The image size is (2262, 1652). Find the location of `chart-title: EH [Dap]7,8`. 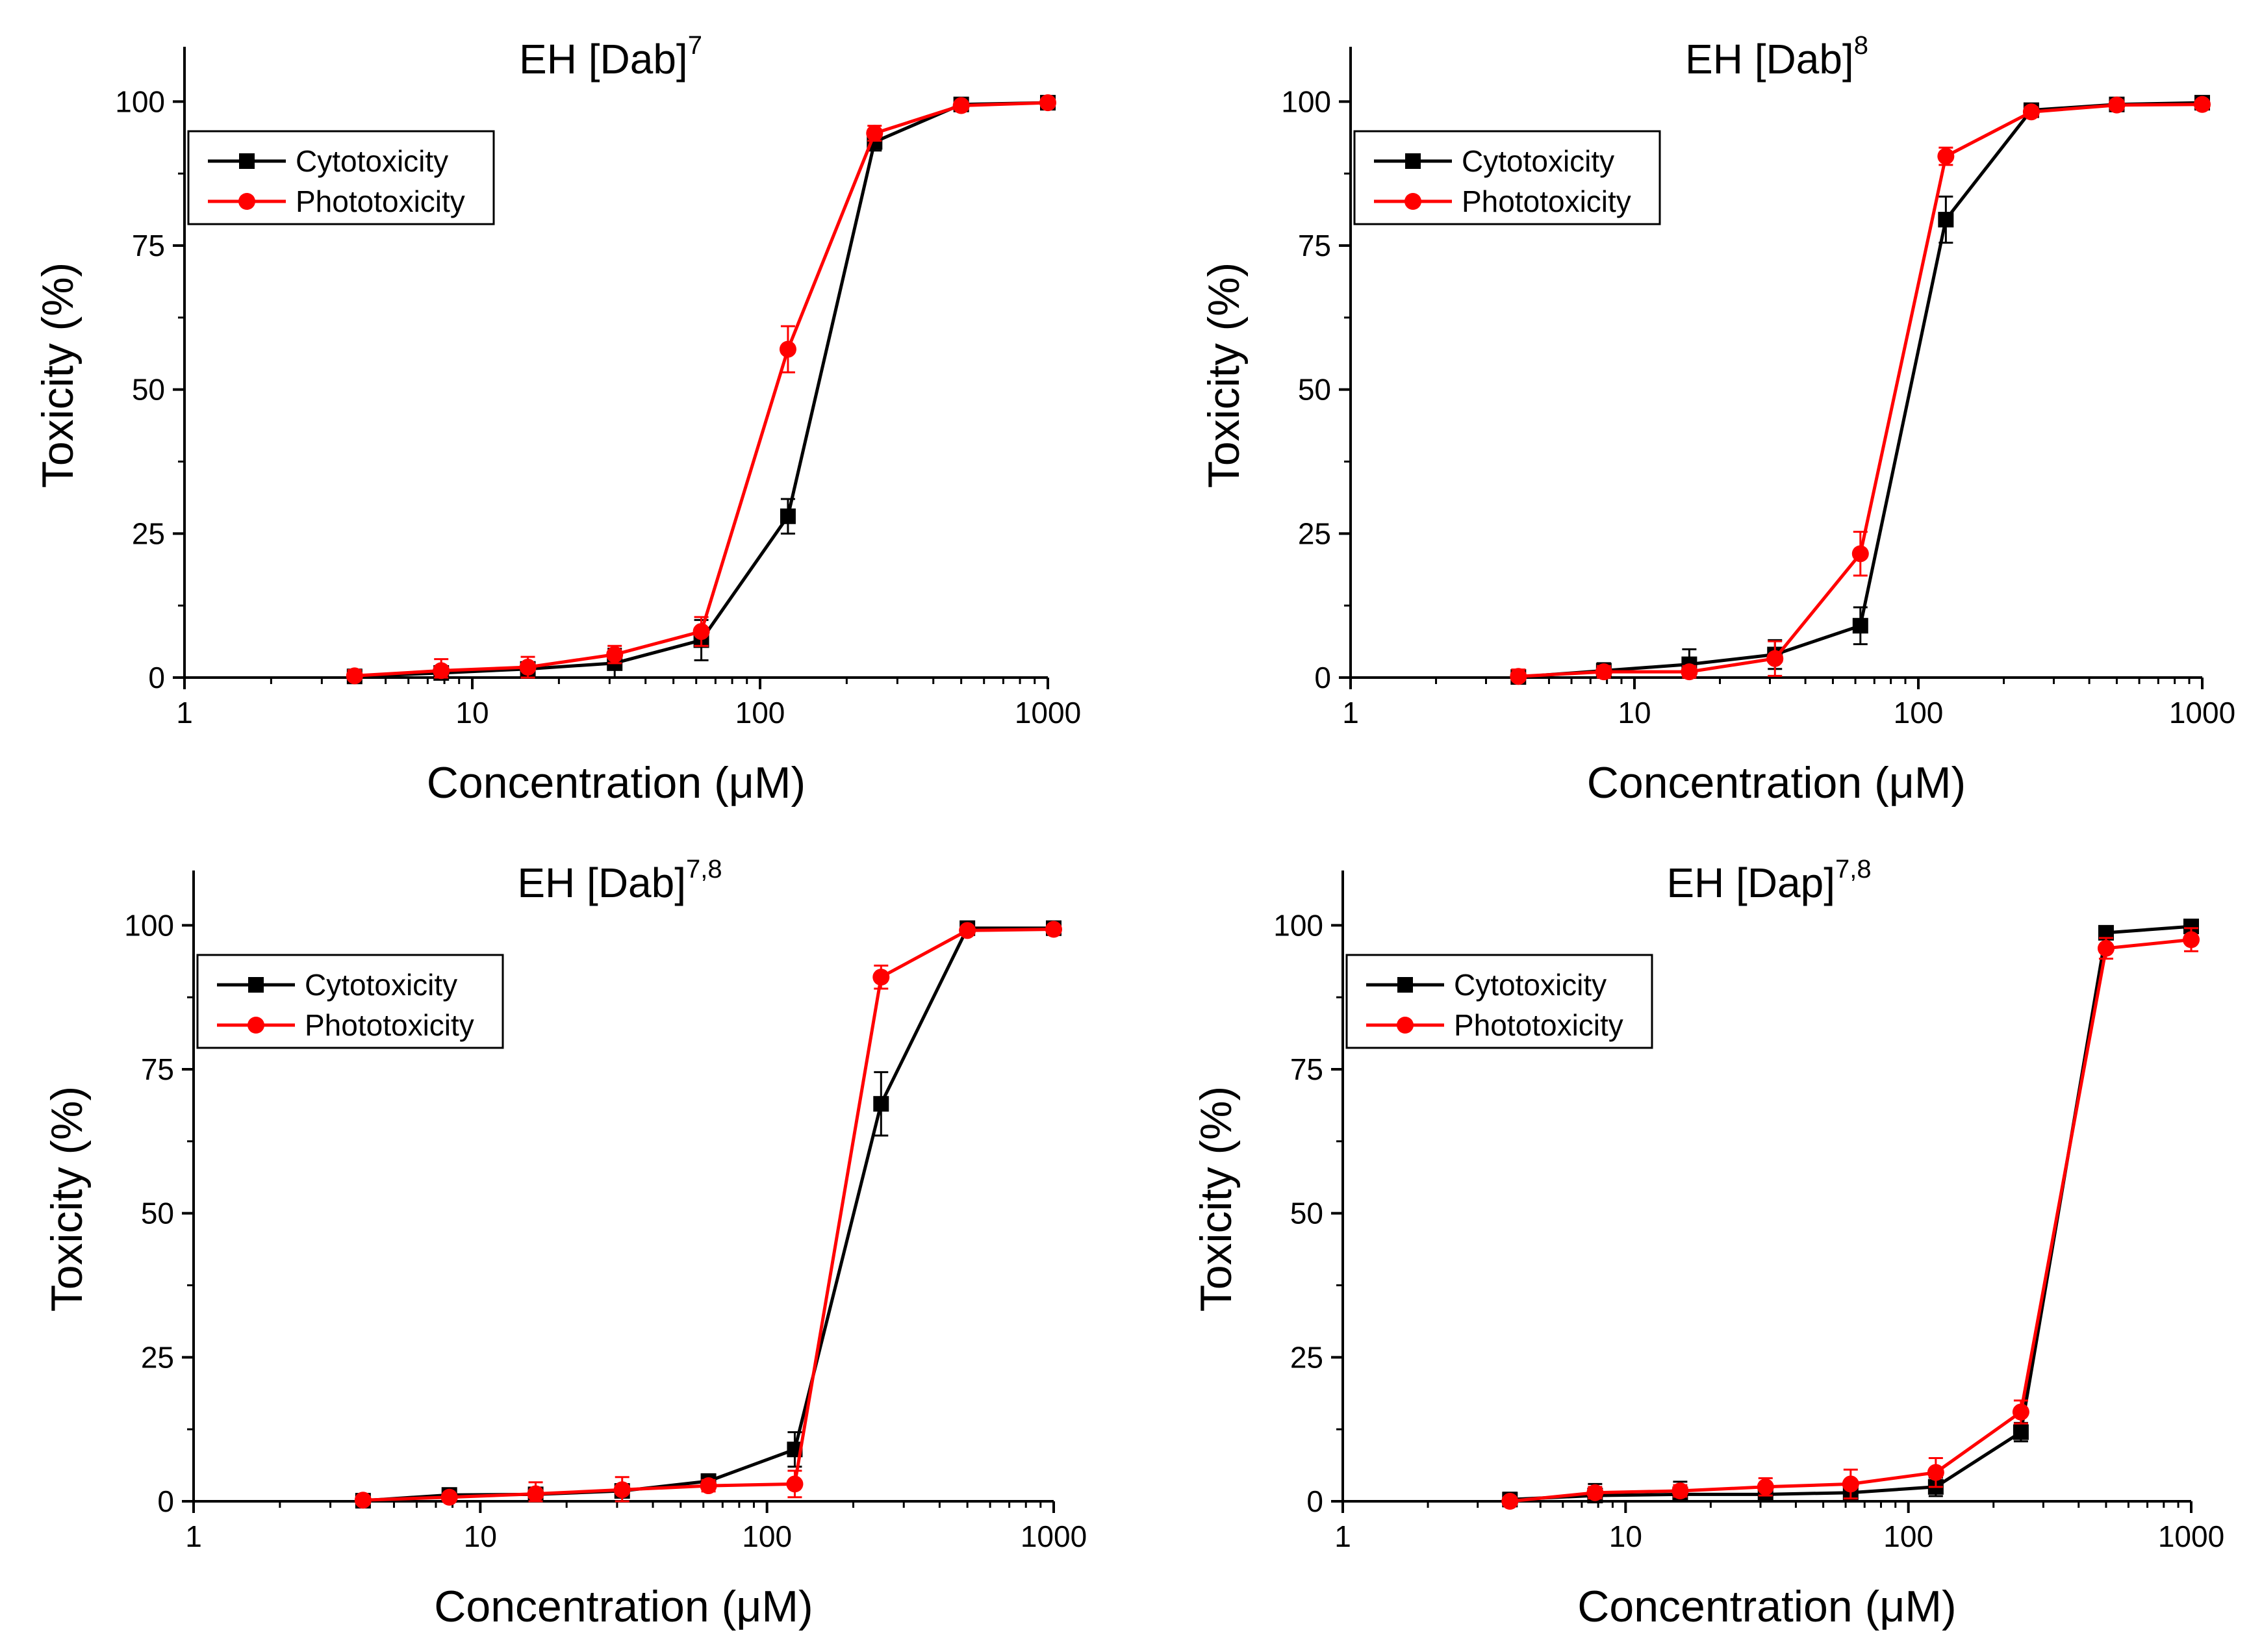

chart-title: EH [Dap]7,8 is located at coordinates (1768, 881).